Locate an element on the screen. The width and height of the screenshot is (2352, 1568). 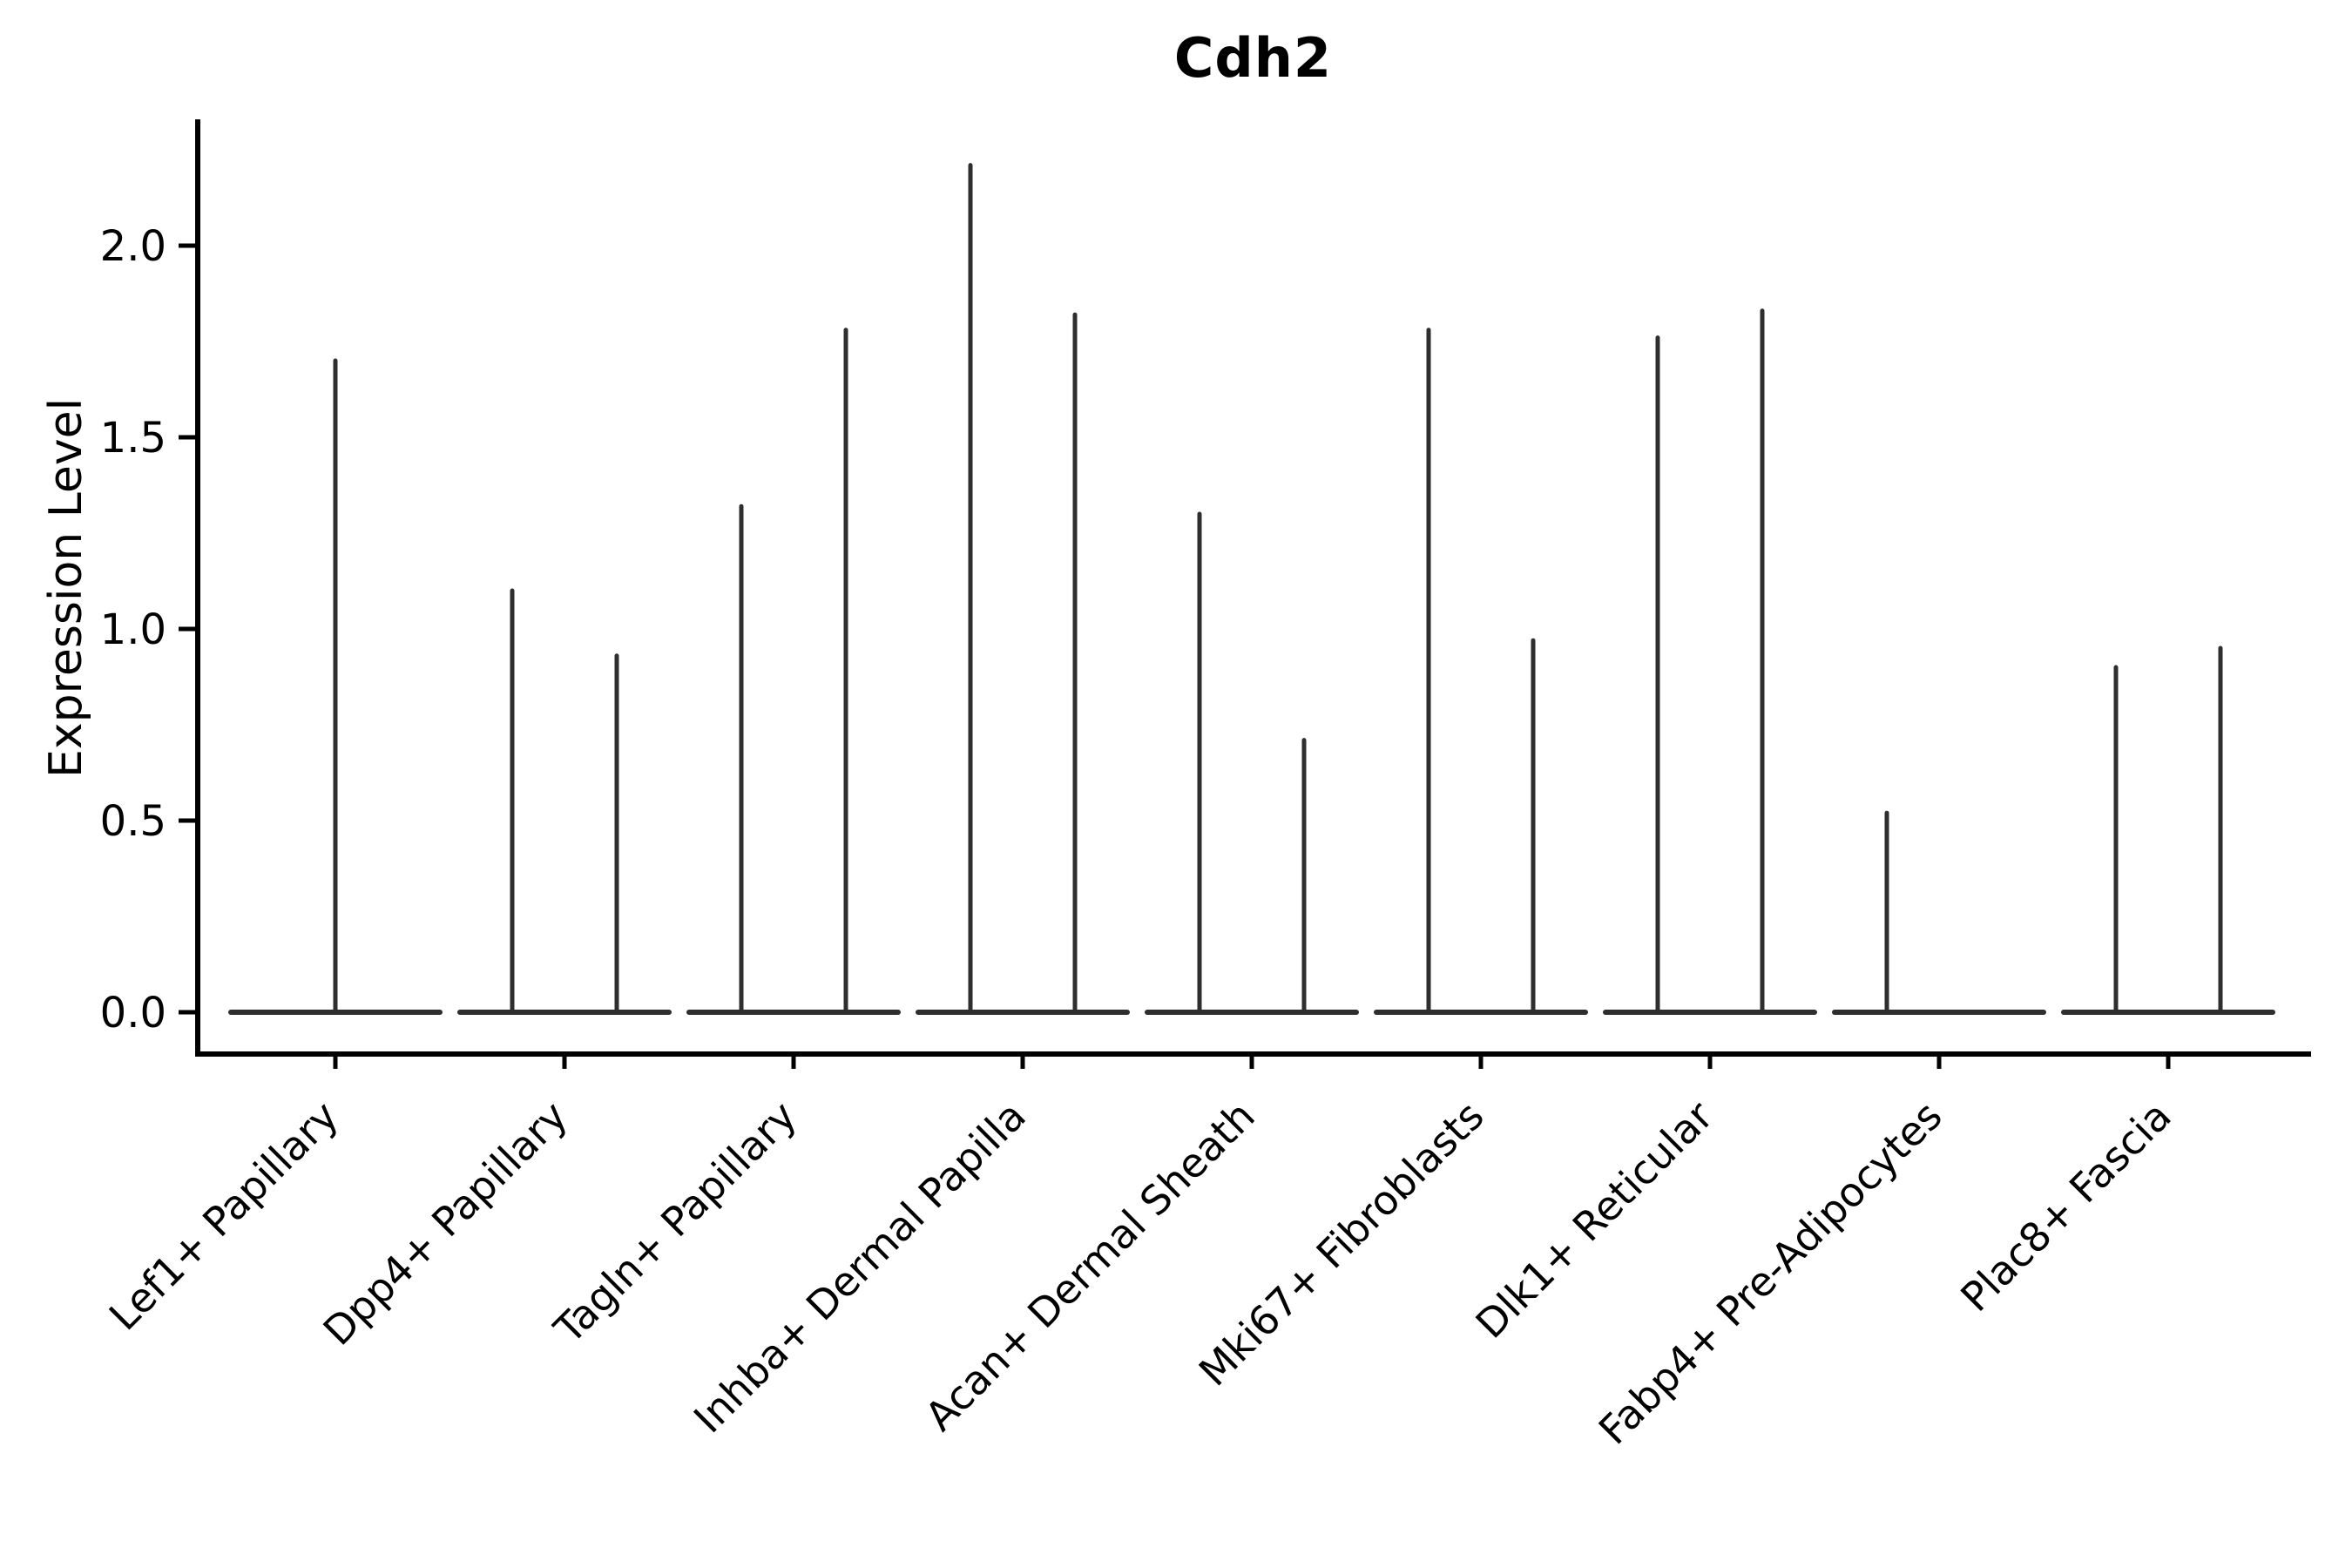
x-tick-label: Plac8+ Fascia is located at coordinates (2065, 1206).